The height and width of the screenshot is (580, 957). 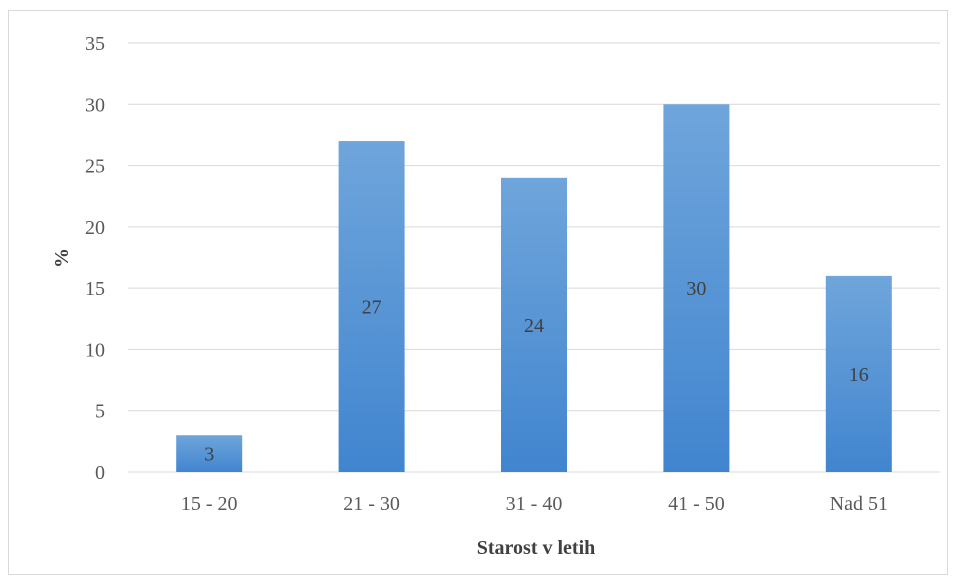 I want to click on bar-value-label: 27, so click(x=372, y=308).